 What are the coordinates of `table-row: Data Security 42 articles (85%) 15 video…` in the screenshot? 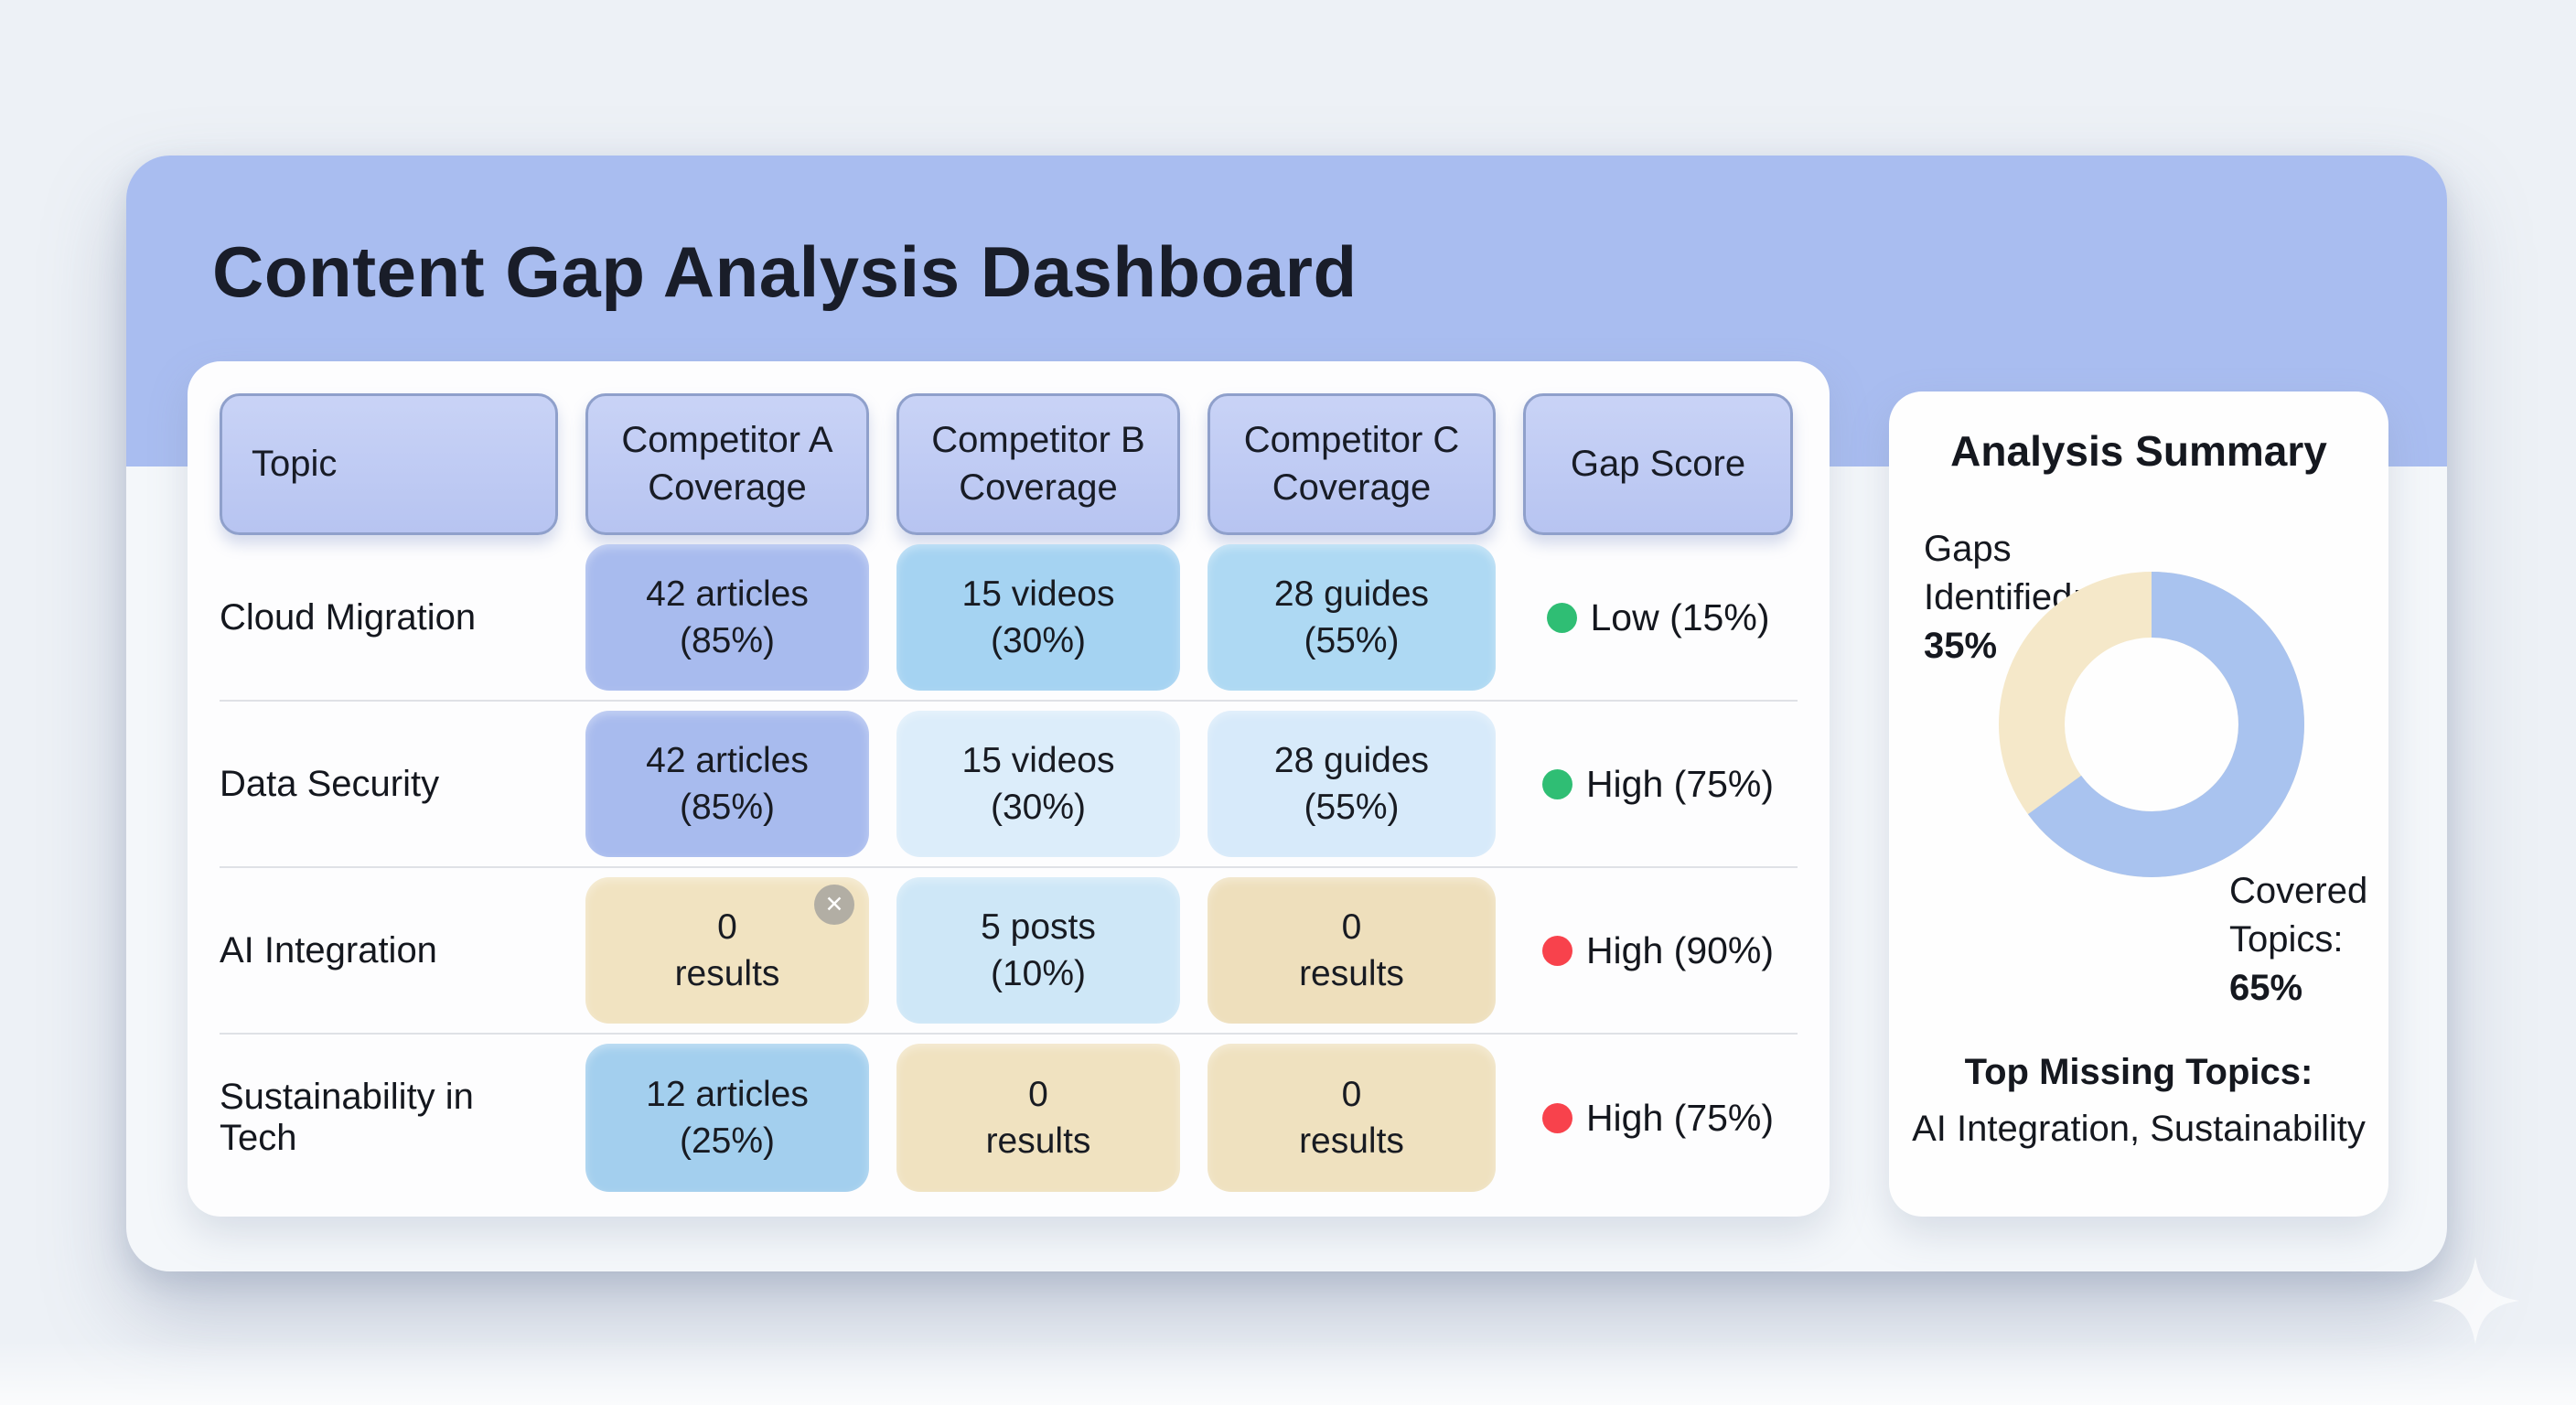 It's located at (1009, 785).